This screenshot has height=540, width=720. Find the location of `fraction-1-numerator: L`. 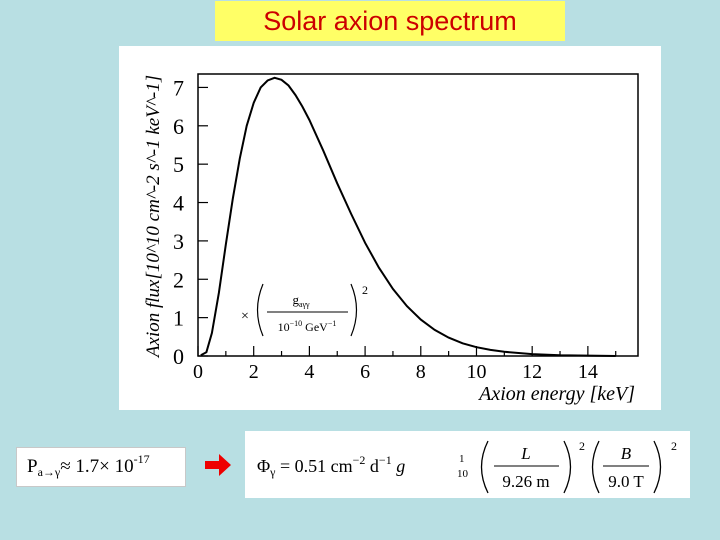

fraction-1-numerator: L is located at coordinates (525, 453).